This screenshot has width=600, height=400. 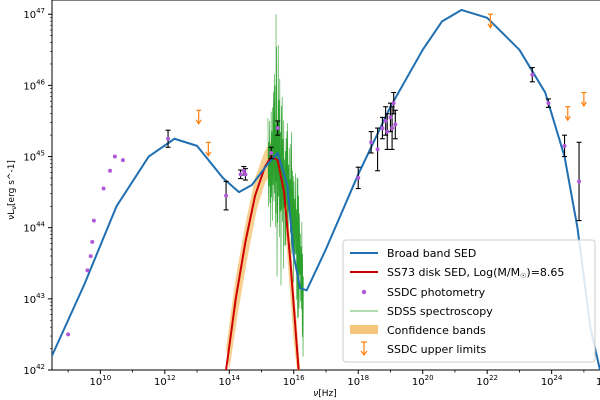 I want to click on legend-box, so click(x=469, y=301).